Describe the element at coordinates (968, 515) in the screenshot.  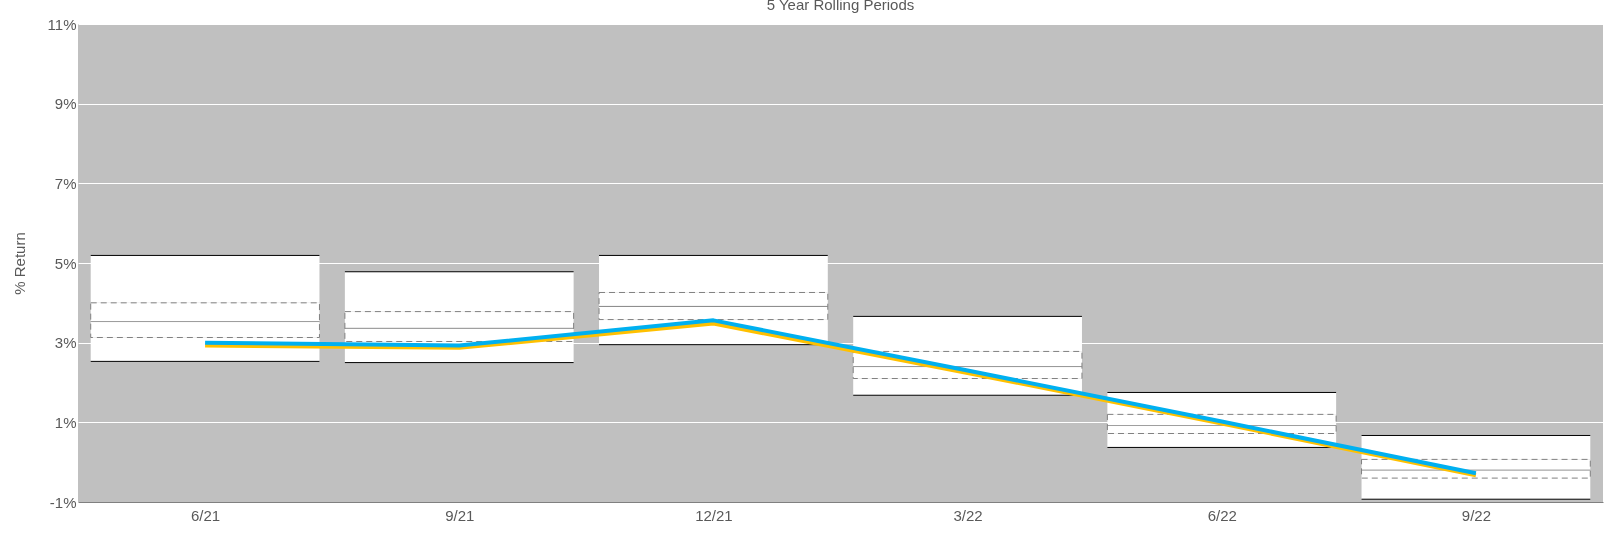
I see `x-tick-label: 3/22` at that location.